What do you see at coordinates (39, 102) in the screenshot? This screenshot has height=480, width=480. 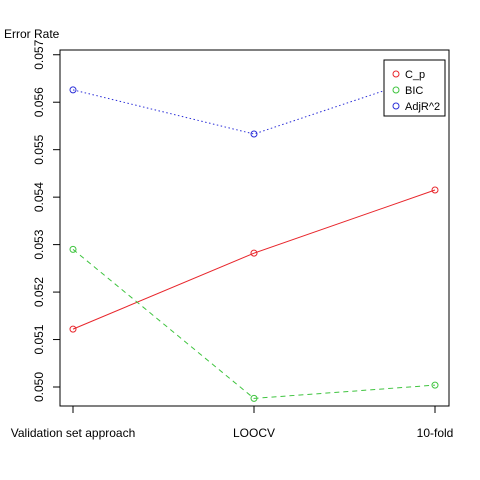 I see `y-tick-label: 0.056` at bounding box center [39, 102].